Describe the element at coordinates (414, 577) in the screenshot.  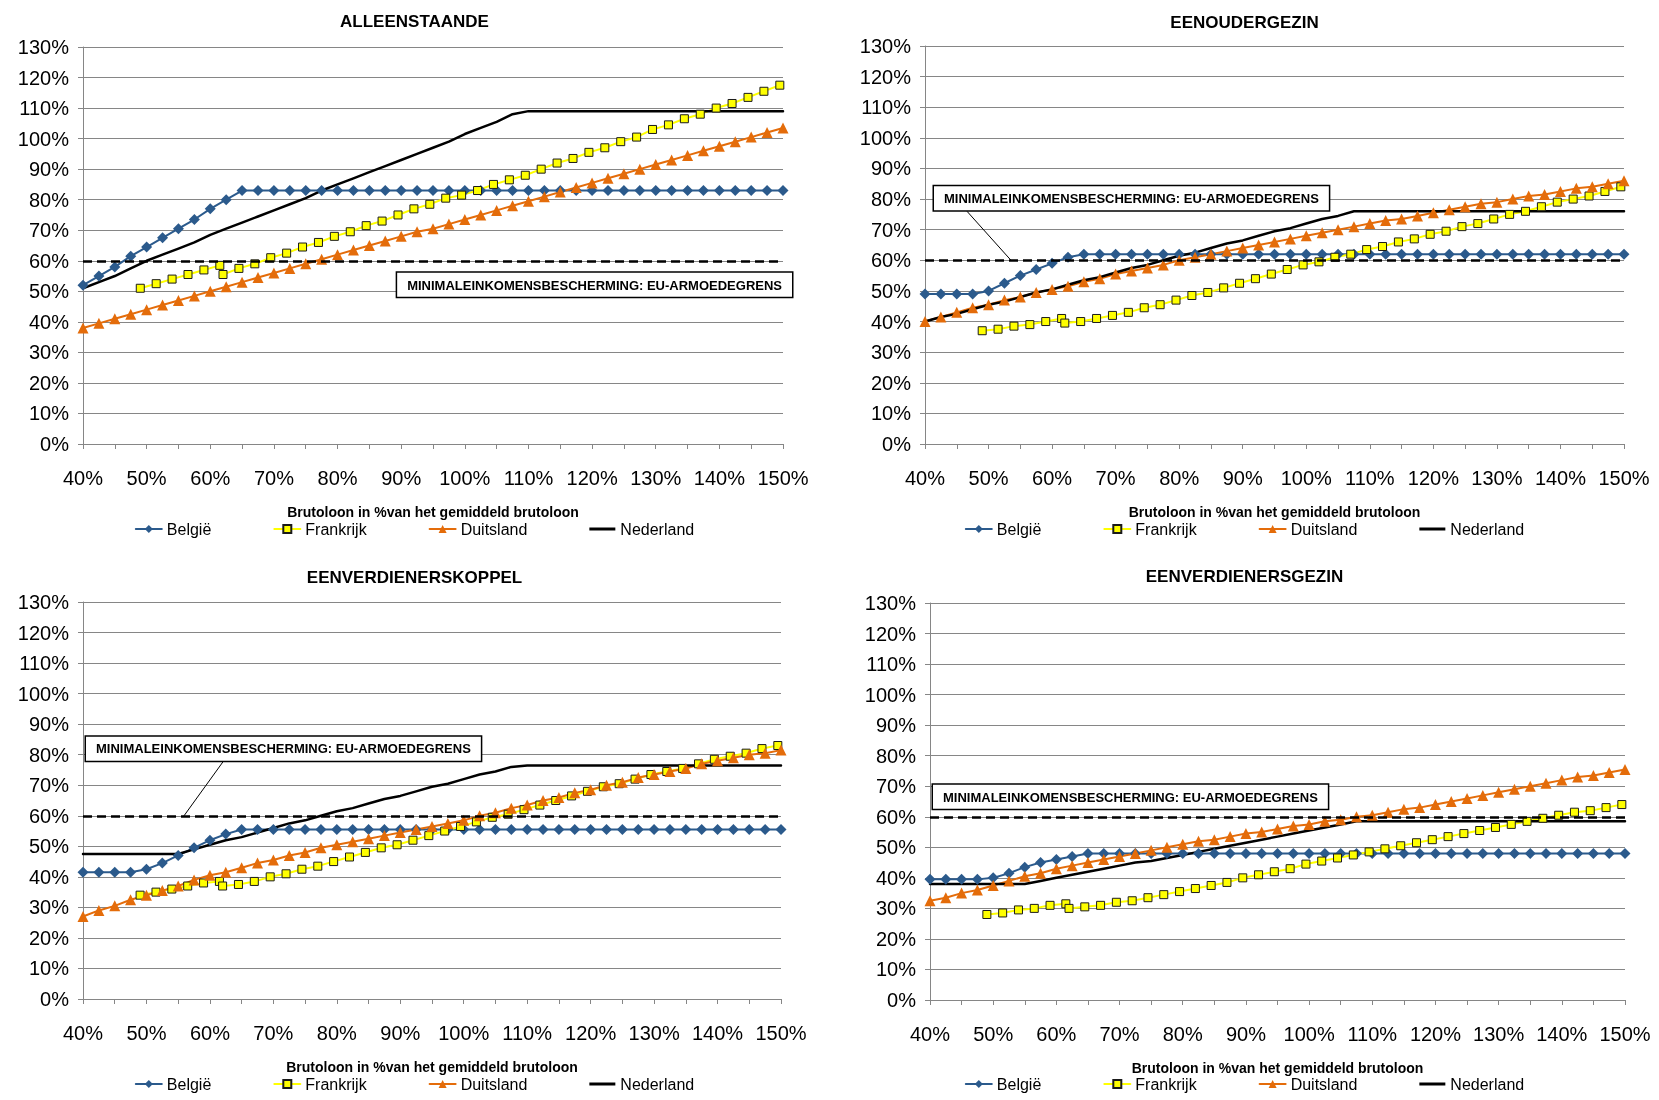
I see `chart-title: EENVERDIENERSKOPPEL` at that location.